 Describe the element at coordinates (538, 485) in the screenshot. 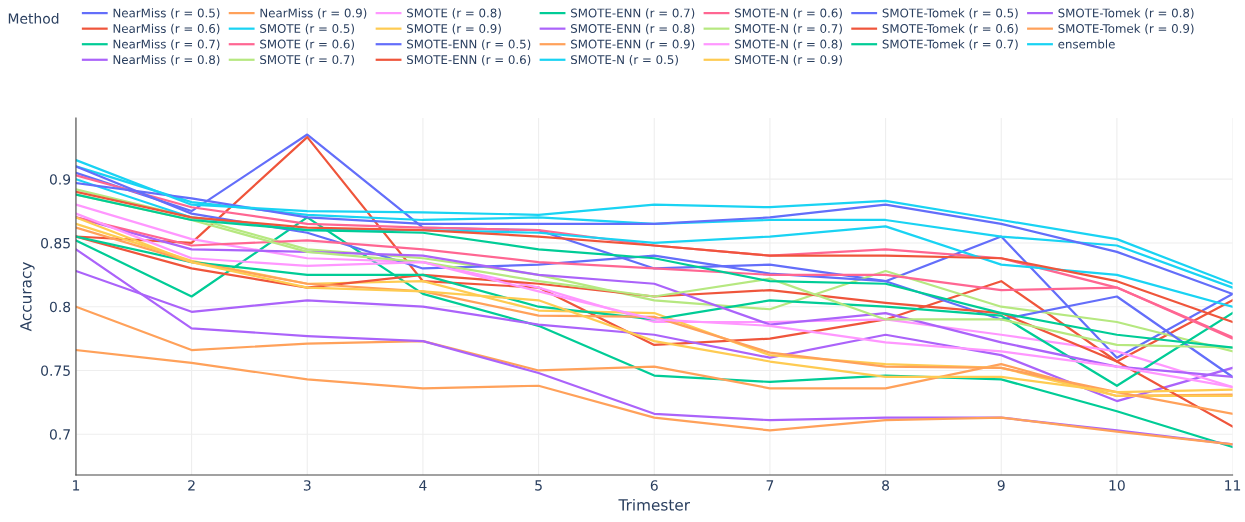

I see `x-tick-label: 5` at that location.